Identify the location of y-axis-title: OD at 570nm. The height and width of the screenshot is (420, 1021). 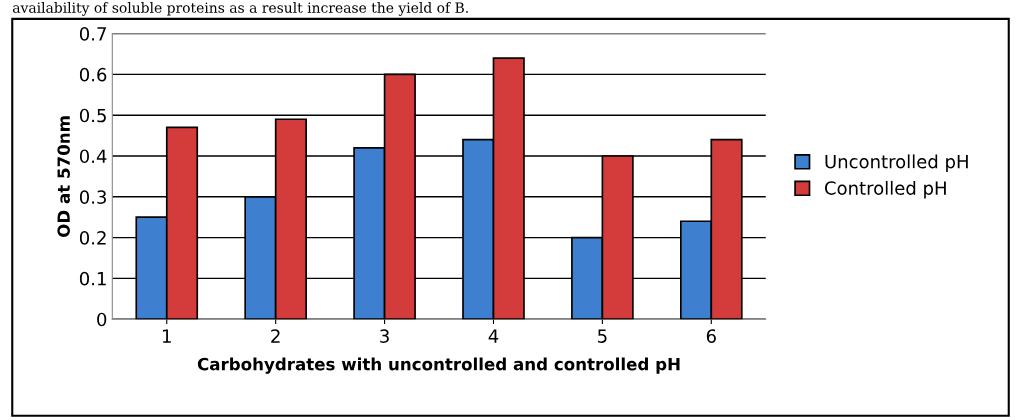
(63, 176).